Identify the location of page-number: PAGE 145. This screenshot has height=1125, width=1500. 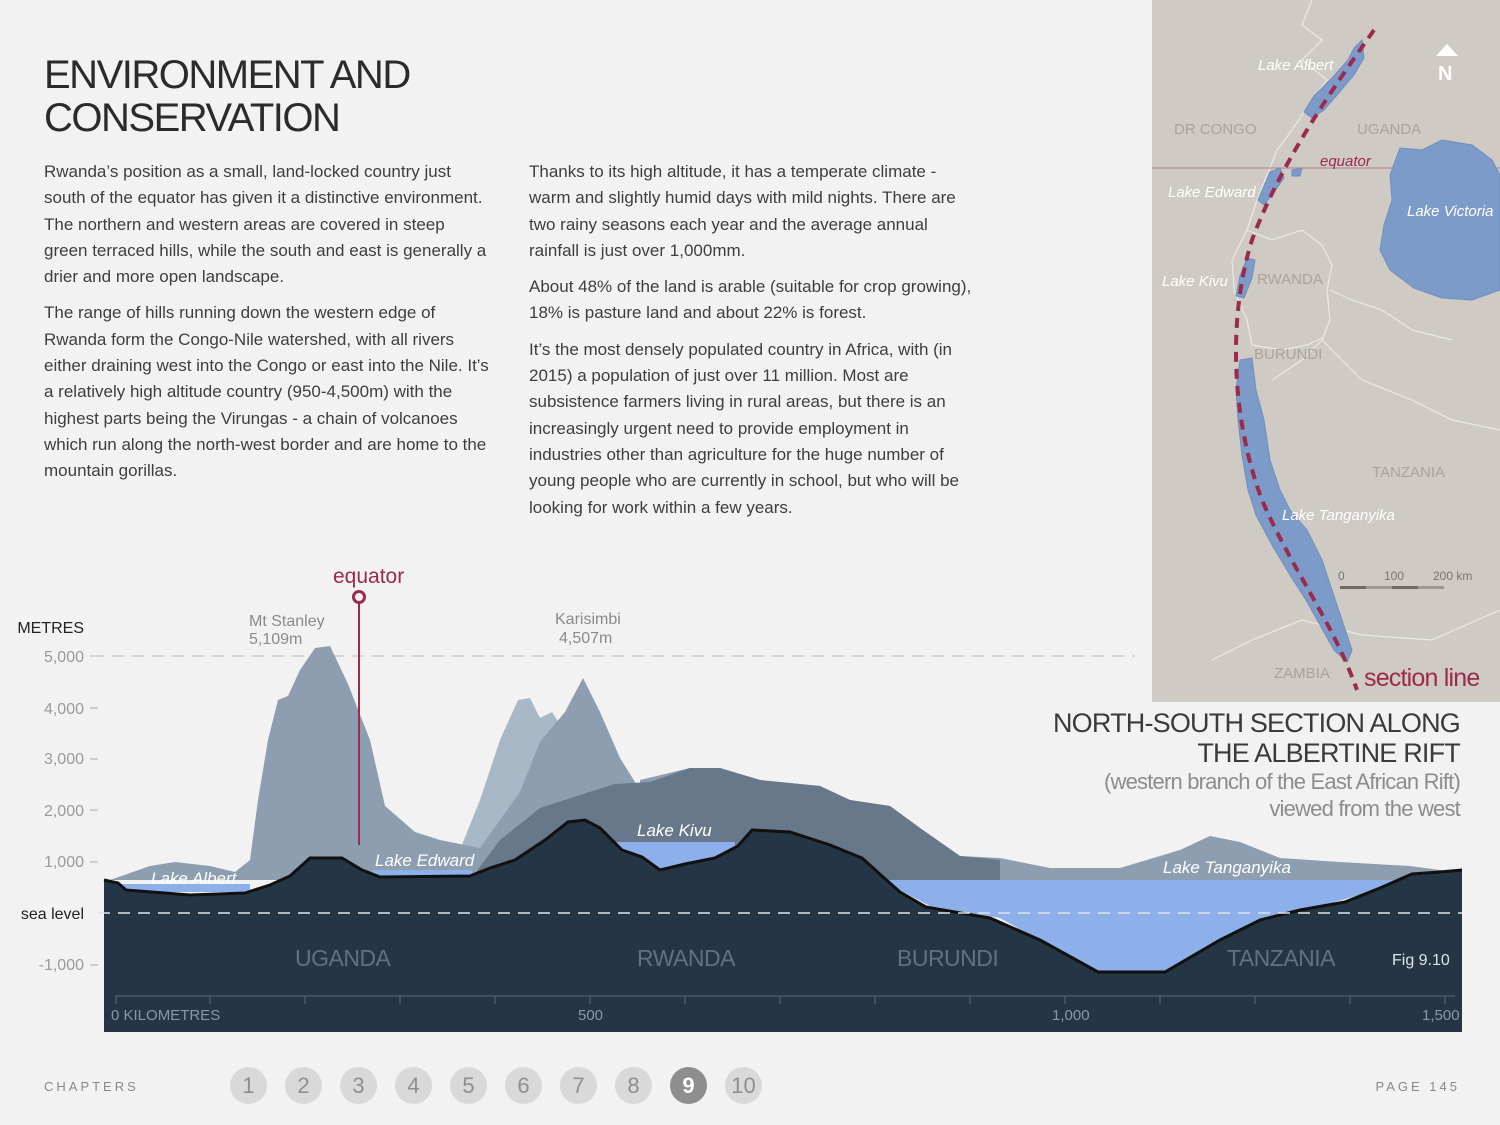
(1417, 1086).